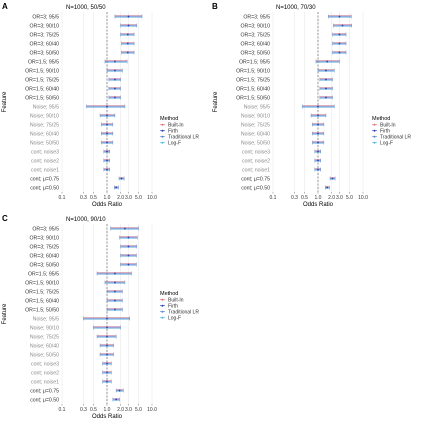 The width and height of the screenshot is (423, 423). What do you see at coordinates (86, 220) in the screenshot?
I see `panel-title: N=1000, 90/10` at bounding box center [86, 220].